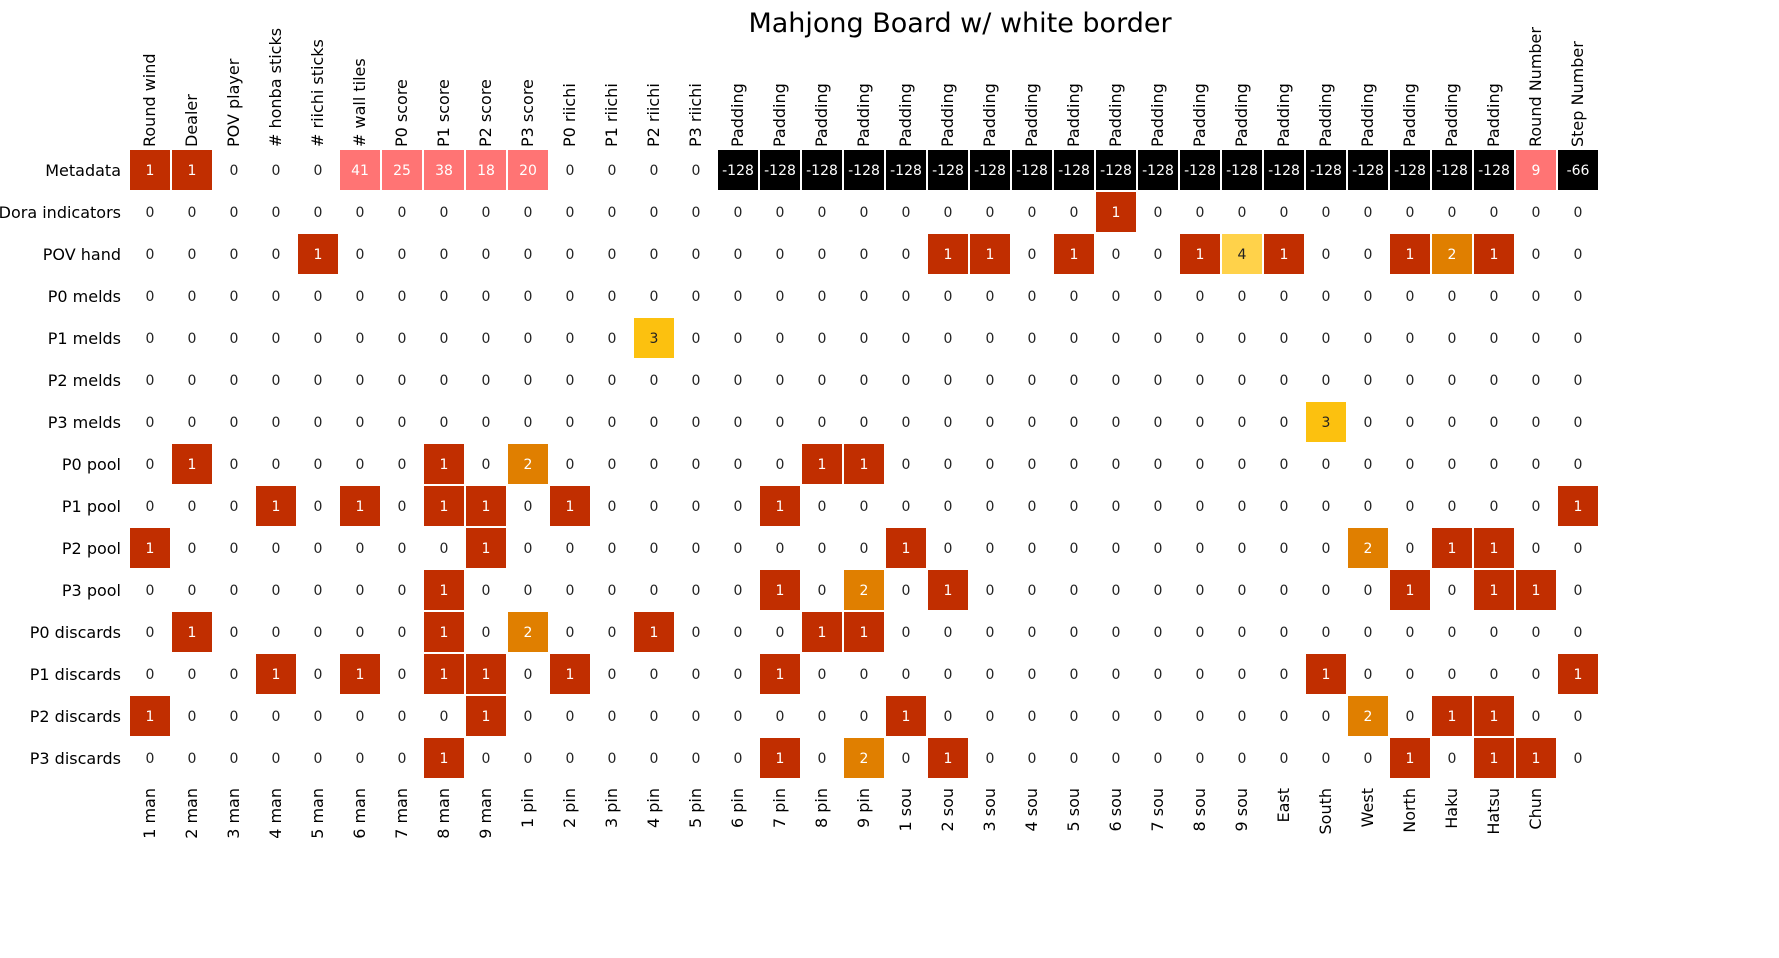 The image size is (1779, 958). What do you see at coordinates (569, 808) in the screenshot?
I see `bottom-label: 2 pin` at bounding box center [569, 808].